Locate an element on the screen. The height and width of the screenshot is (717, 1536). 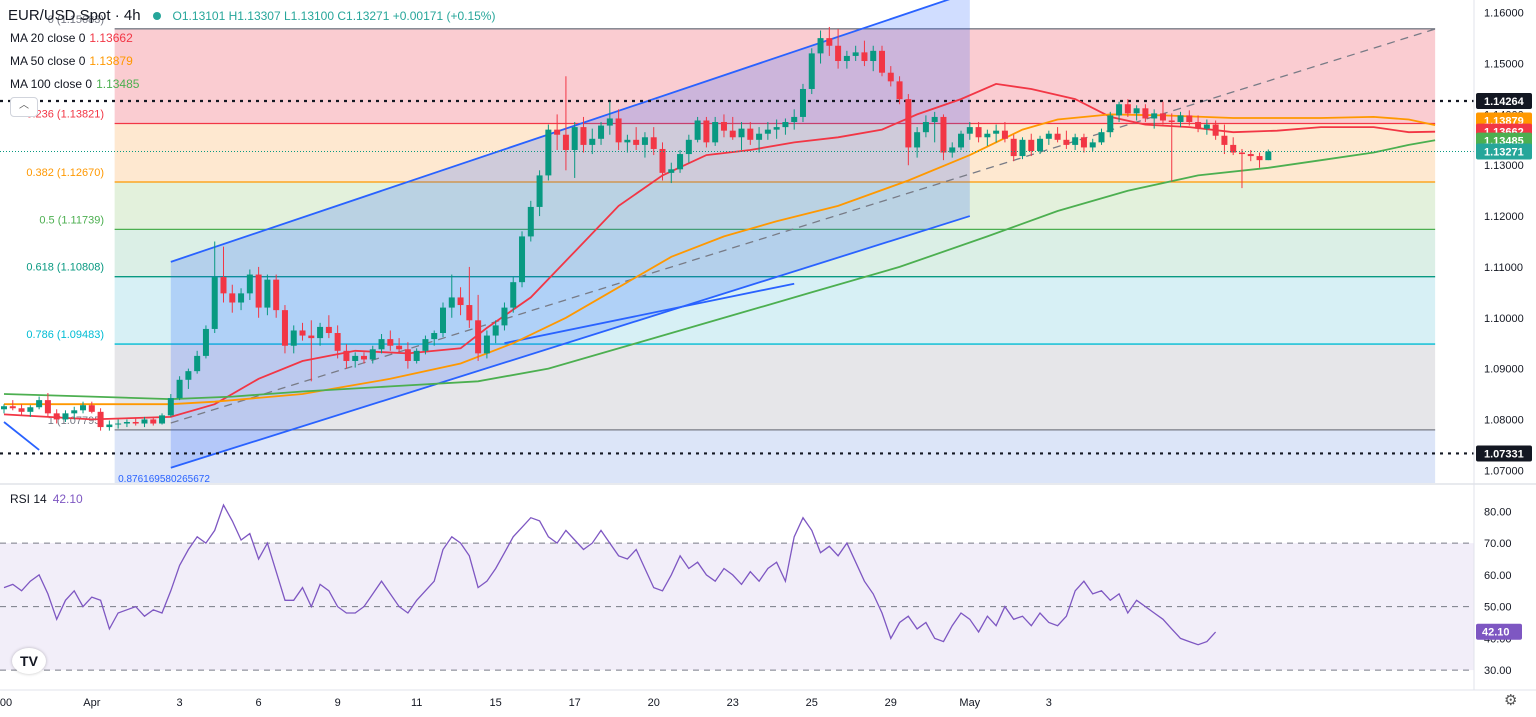
price-tick-label: 1.13000 is located at coordinates (1504, 166).